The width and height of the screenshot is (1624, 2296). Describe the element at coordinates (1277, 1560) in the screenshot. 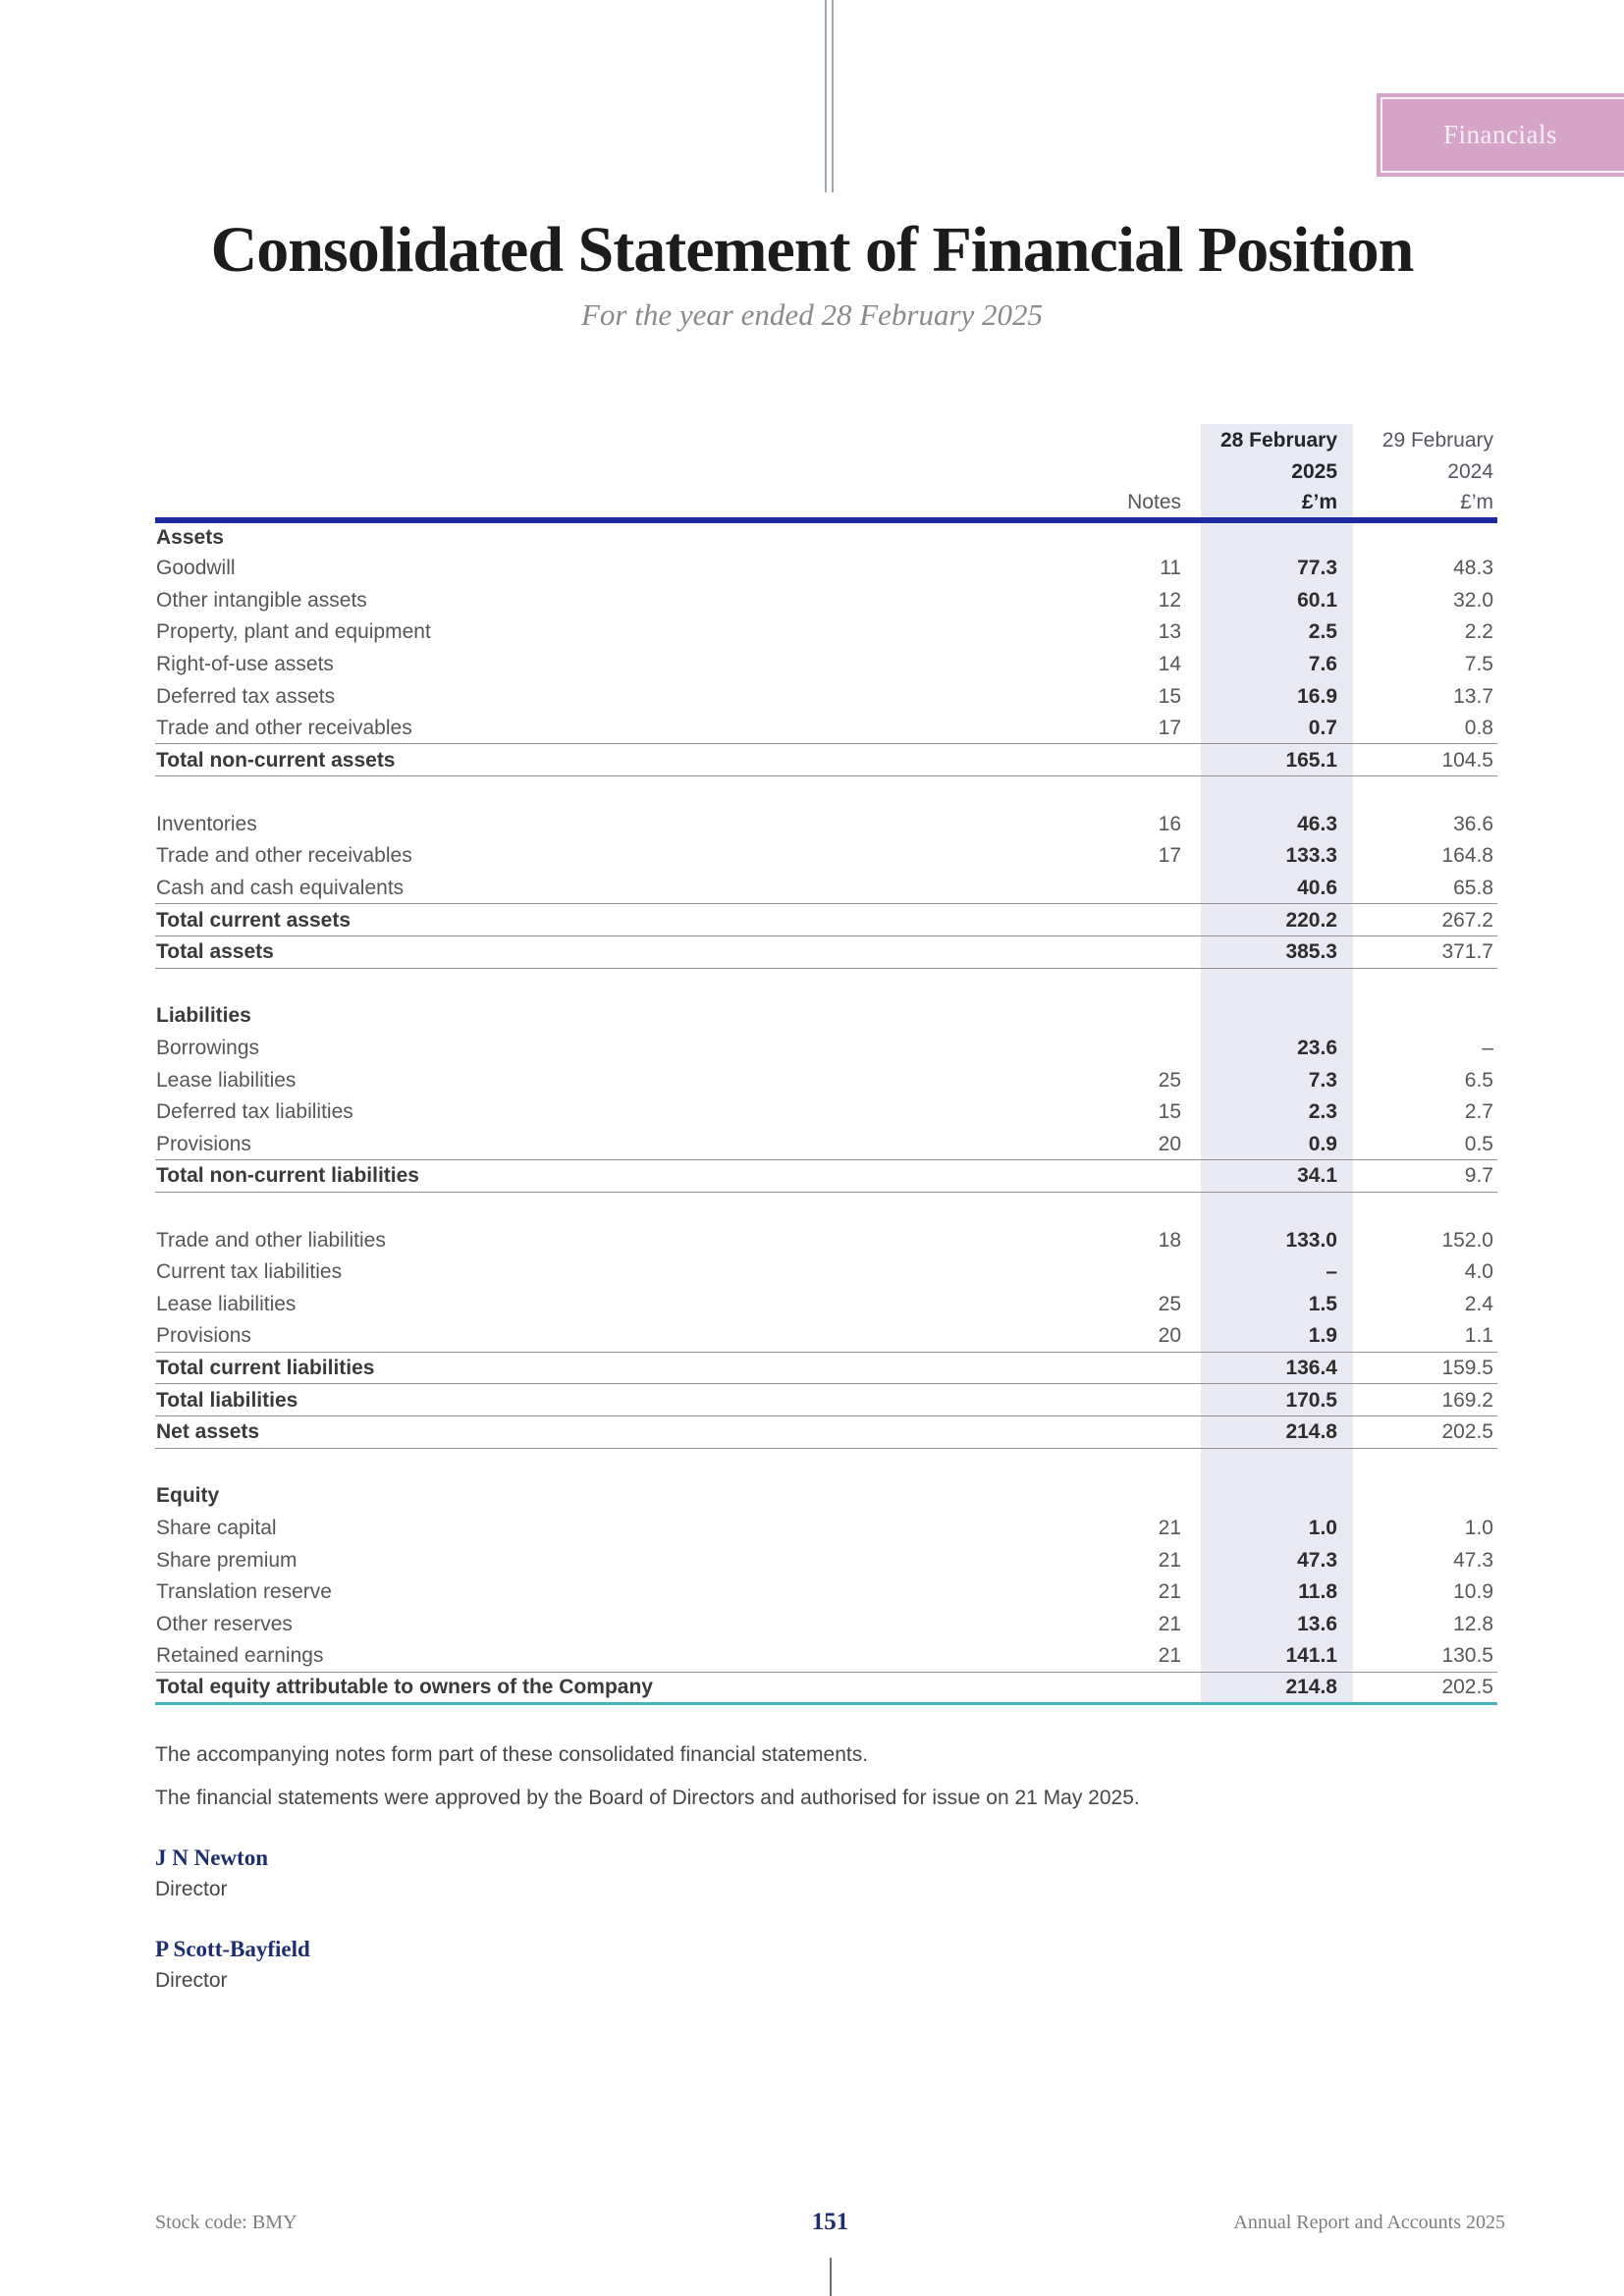

I see `cell-v25: 47.3` at that location.